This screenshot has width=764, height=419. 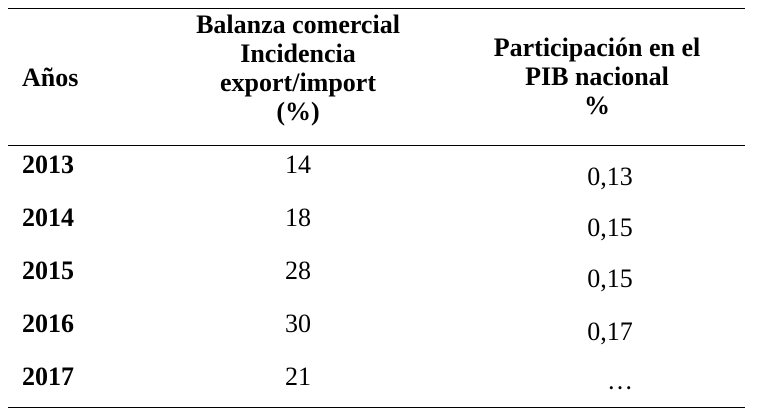 What do you see at coordinates (610, 176) in the screenshot?
I see `cell-pib: 0,13` at bounding box center [610, 176].